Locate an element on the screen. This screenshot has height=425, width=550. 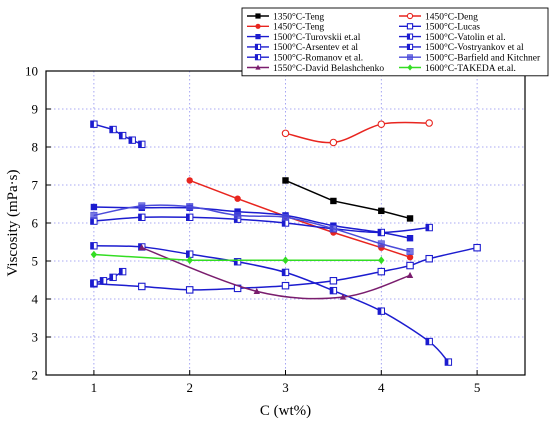
x-tick-label: 1 is located at coordinates (94, 387).